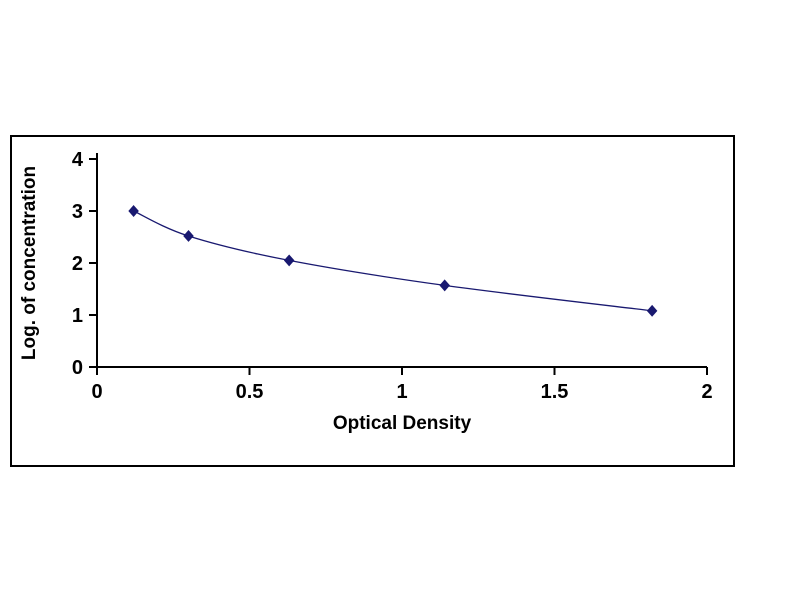 This screenshot has height=600, width=800. I want to click on y-tick-label: 1, so click(77, 316).